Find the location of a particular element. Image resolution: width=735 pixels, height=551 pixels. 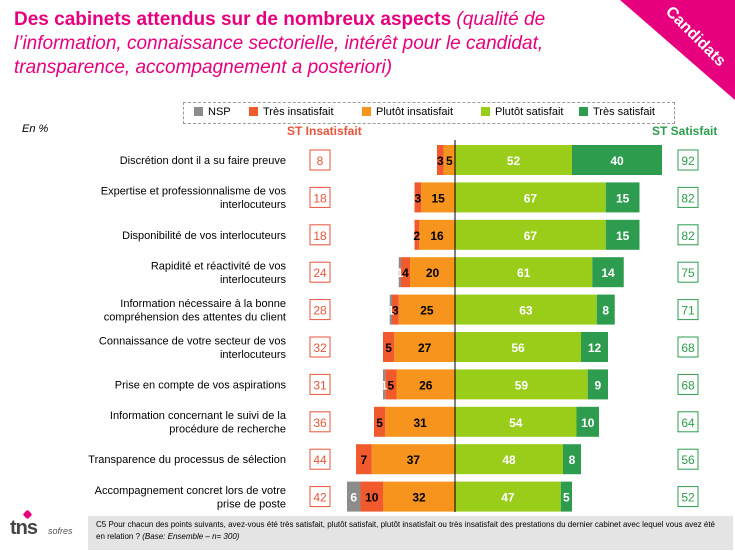

bar-label-plutot-insatisfait: 37 is located at coordinates (414, 460).